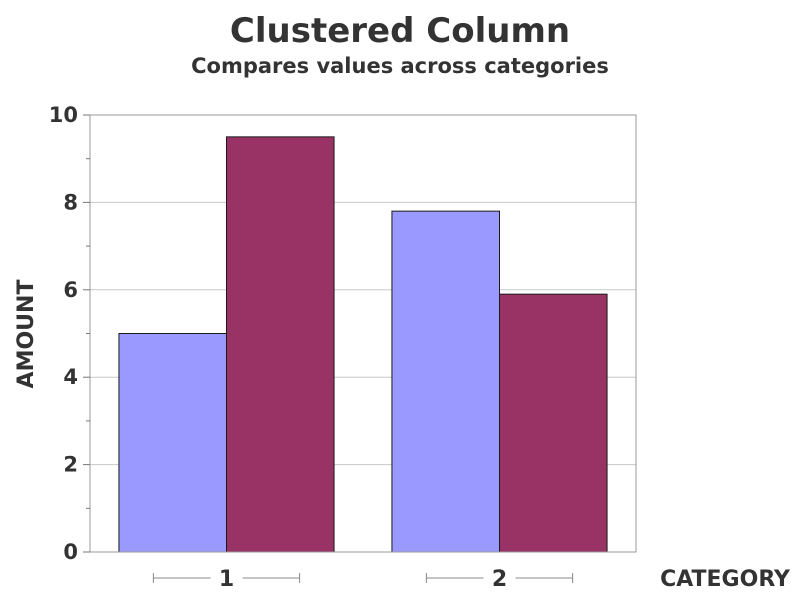 The image size is (800, 600). I want to click on chart-subtitle: Compares values across categories, so click(400, 66).